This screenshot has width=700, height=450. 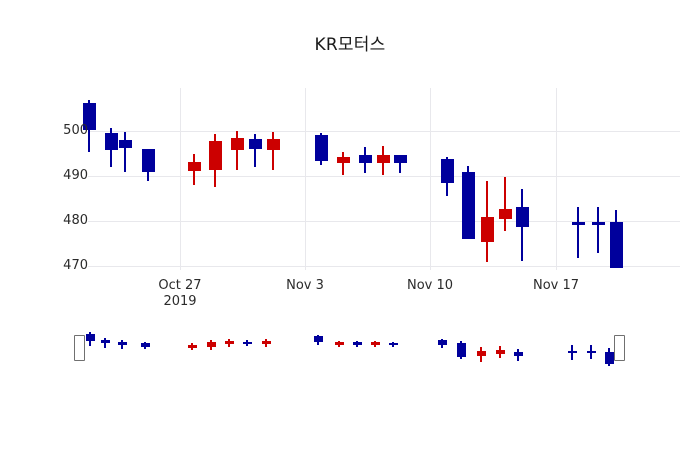 What do you see at coordinates (75, 130) in the screenshot?
I see `y-axis-tick-label: 500` at bounding box center [75, 130].